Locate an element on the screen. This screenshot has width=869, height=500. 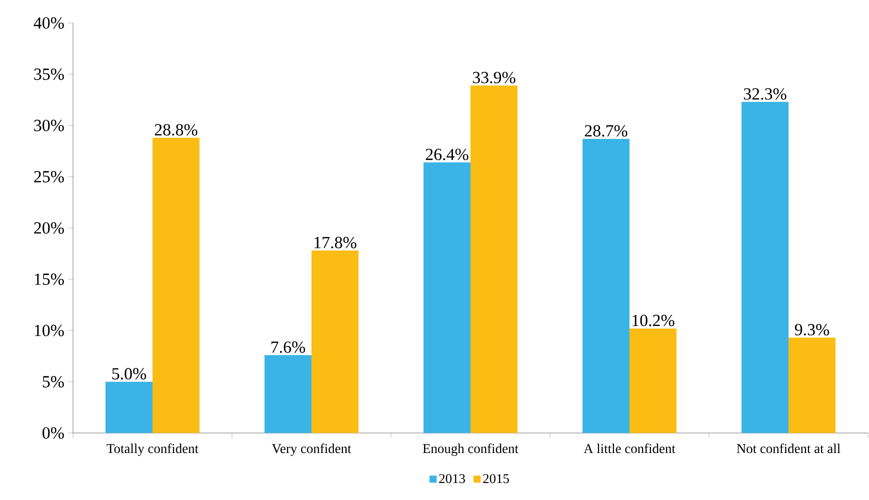
y-tick-label: 20% is located at coordinates (49, 228).